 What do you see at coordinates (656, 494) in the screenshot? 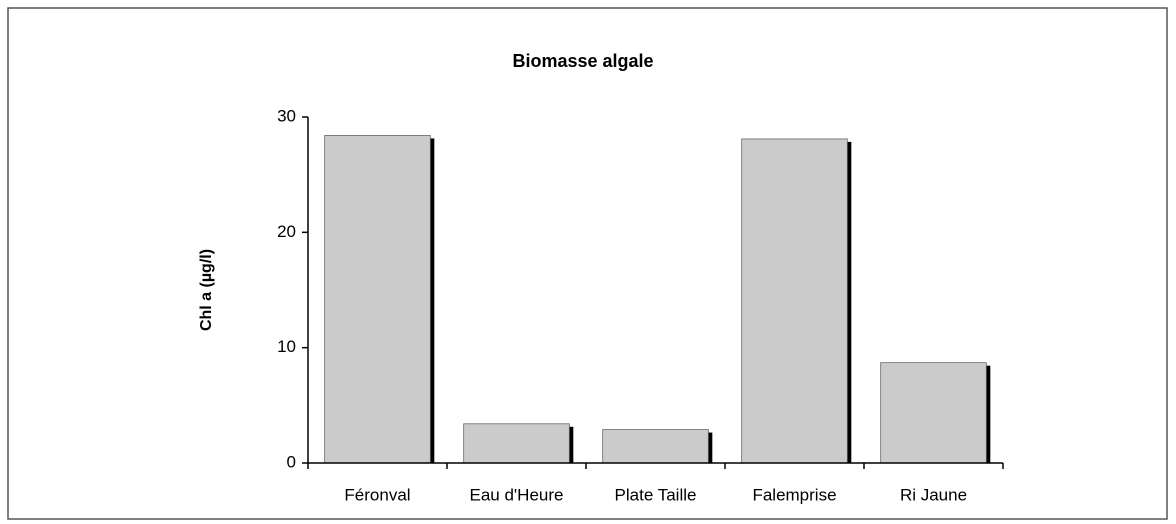
I see `x-tick-label: Plate Taille` at bounding box center [656, 494].